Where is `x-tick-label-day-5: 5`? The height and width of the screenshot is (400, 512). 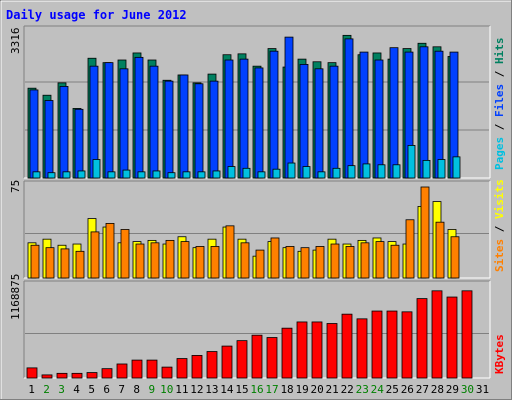 x-tick-label-day-5: 5 is located at coordinates (91, 389).